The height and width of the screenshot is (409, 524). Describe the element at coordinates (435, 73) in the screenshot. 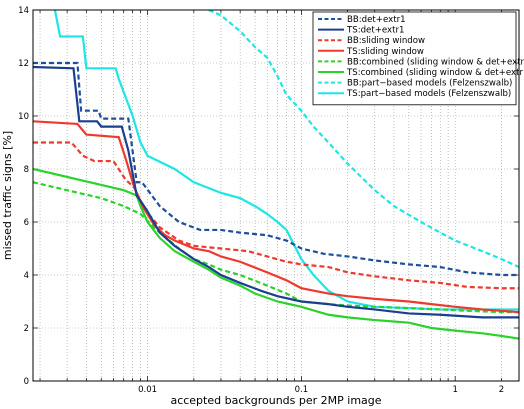

I see `legend-label: TS:combined (sliding window & det+extr1)` at that location.